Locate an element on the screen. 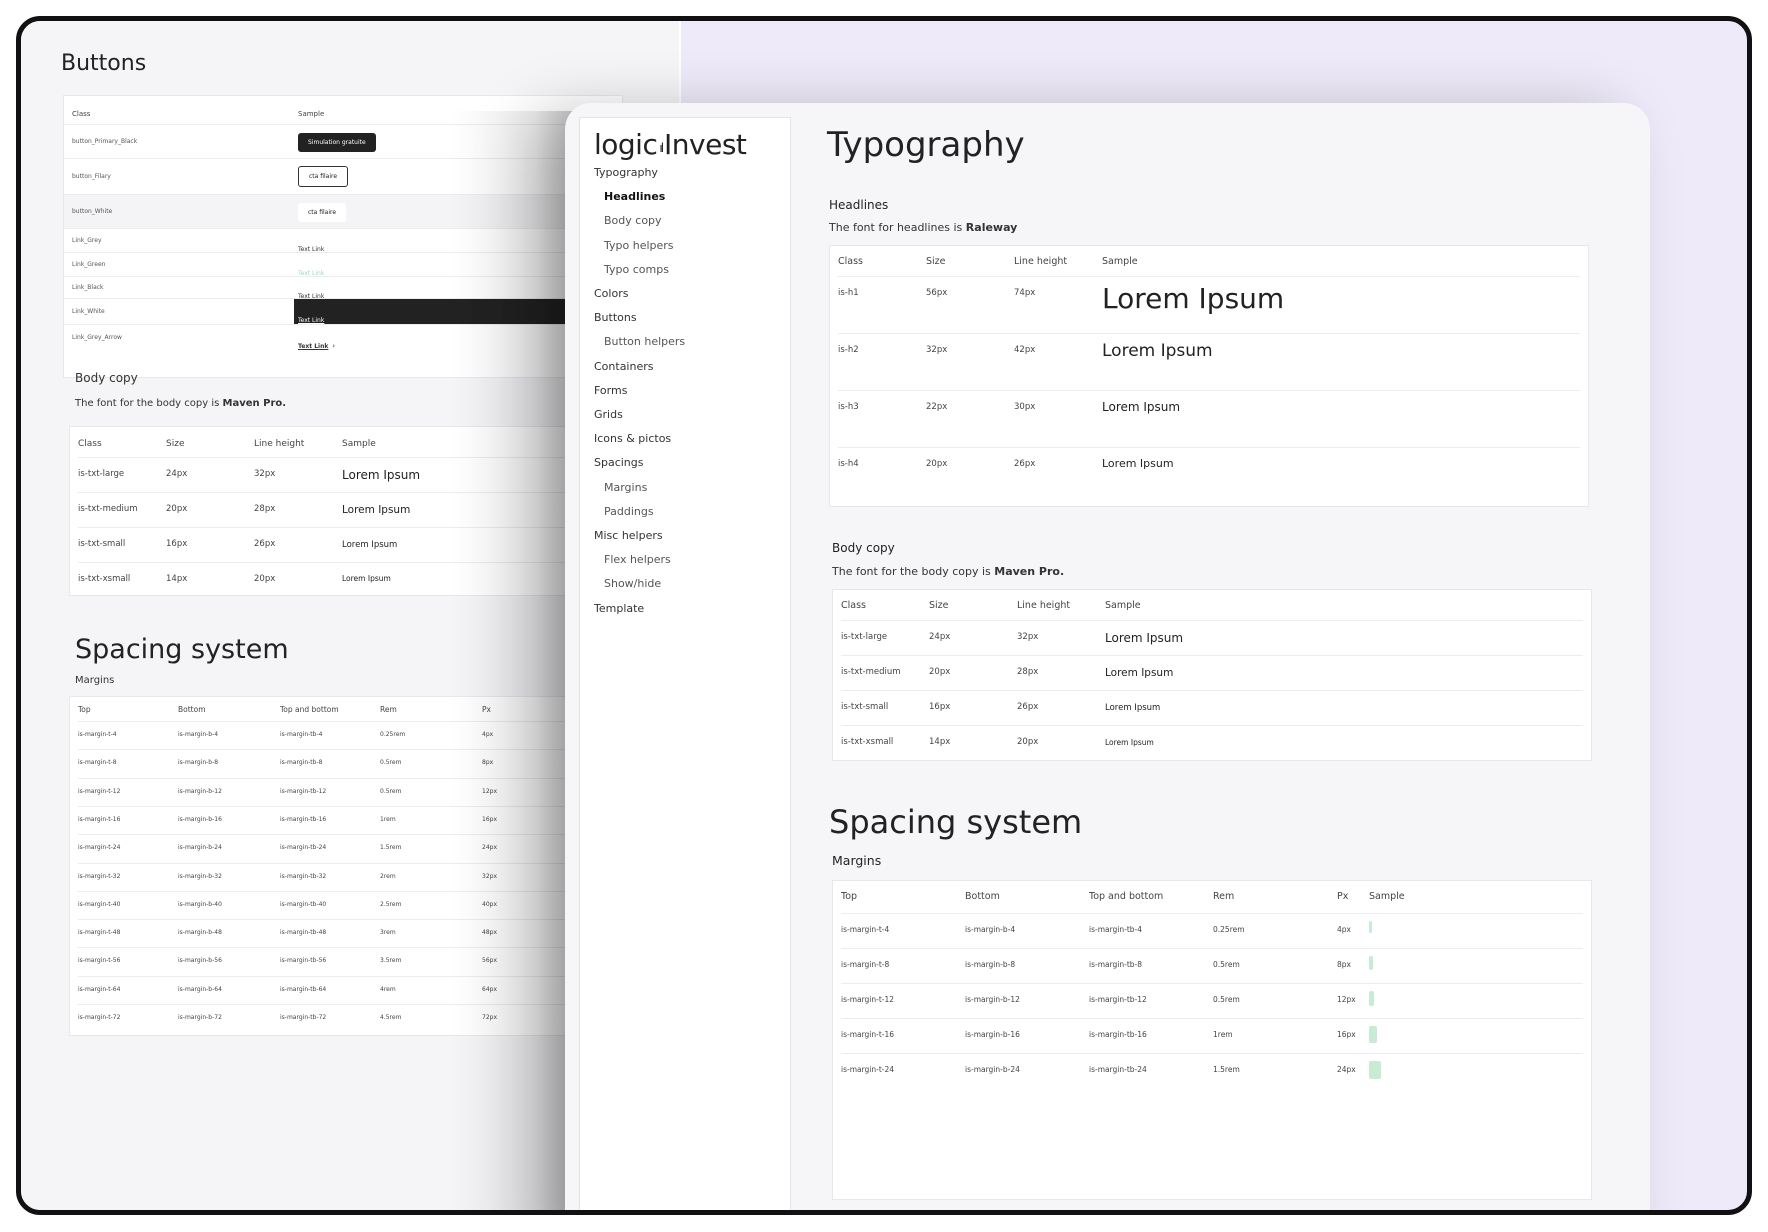  sidebar-item-typo-helpers: Typo helpers is located at coordinates (639, 245).